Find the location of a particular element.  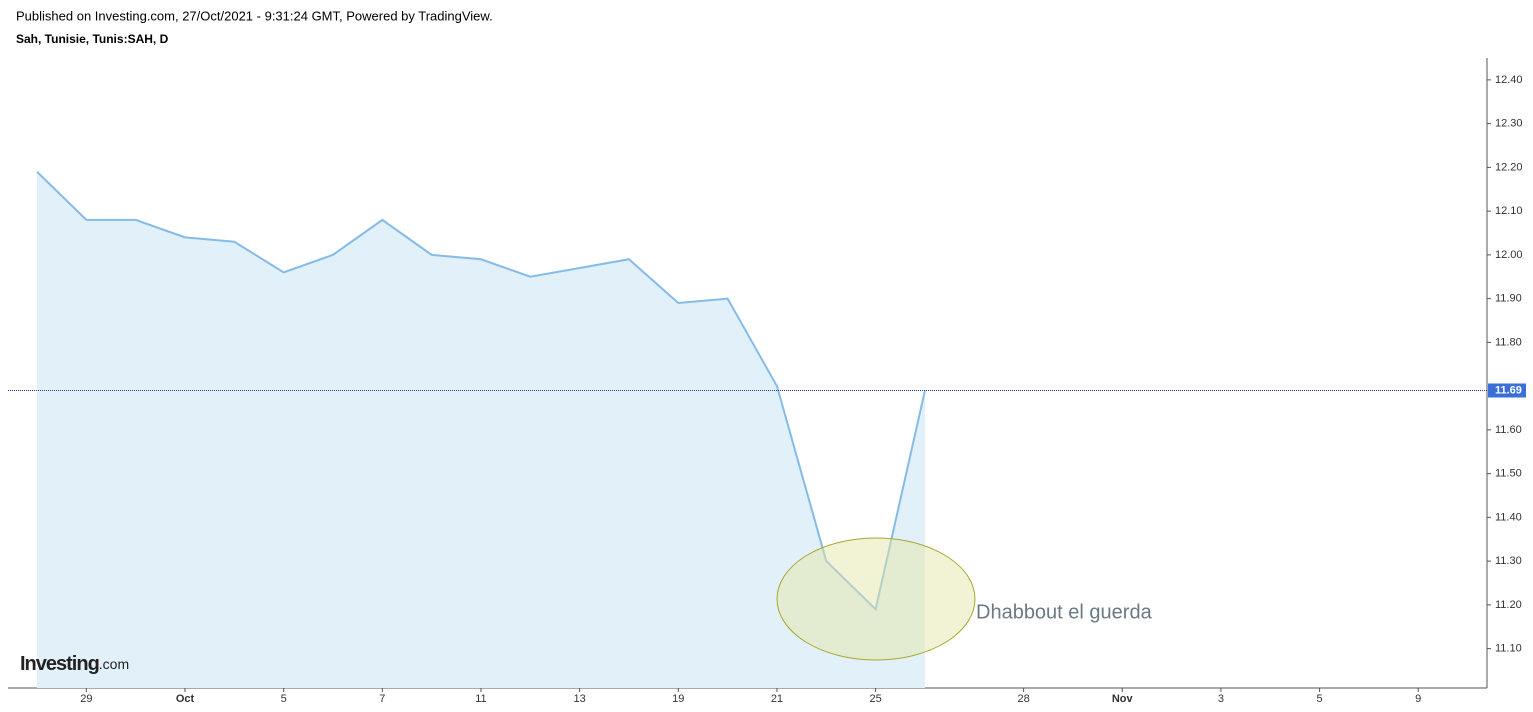

x-tick-label: 7 is located at coordinates (382, 699).